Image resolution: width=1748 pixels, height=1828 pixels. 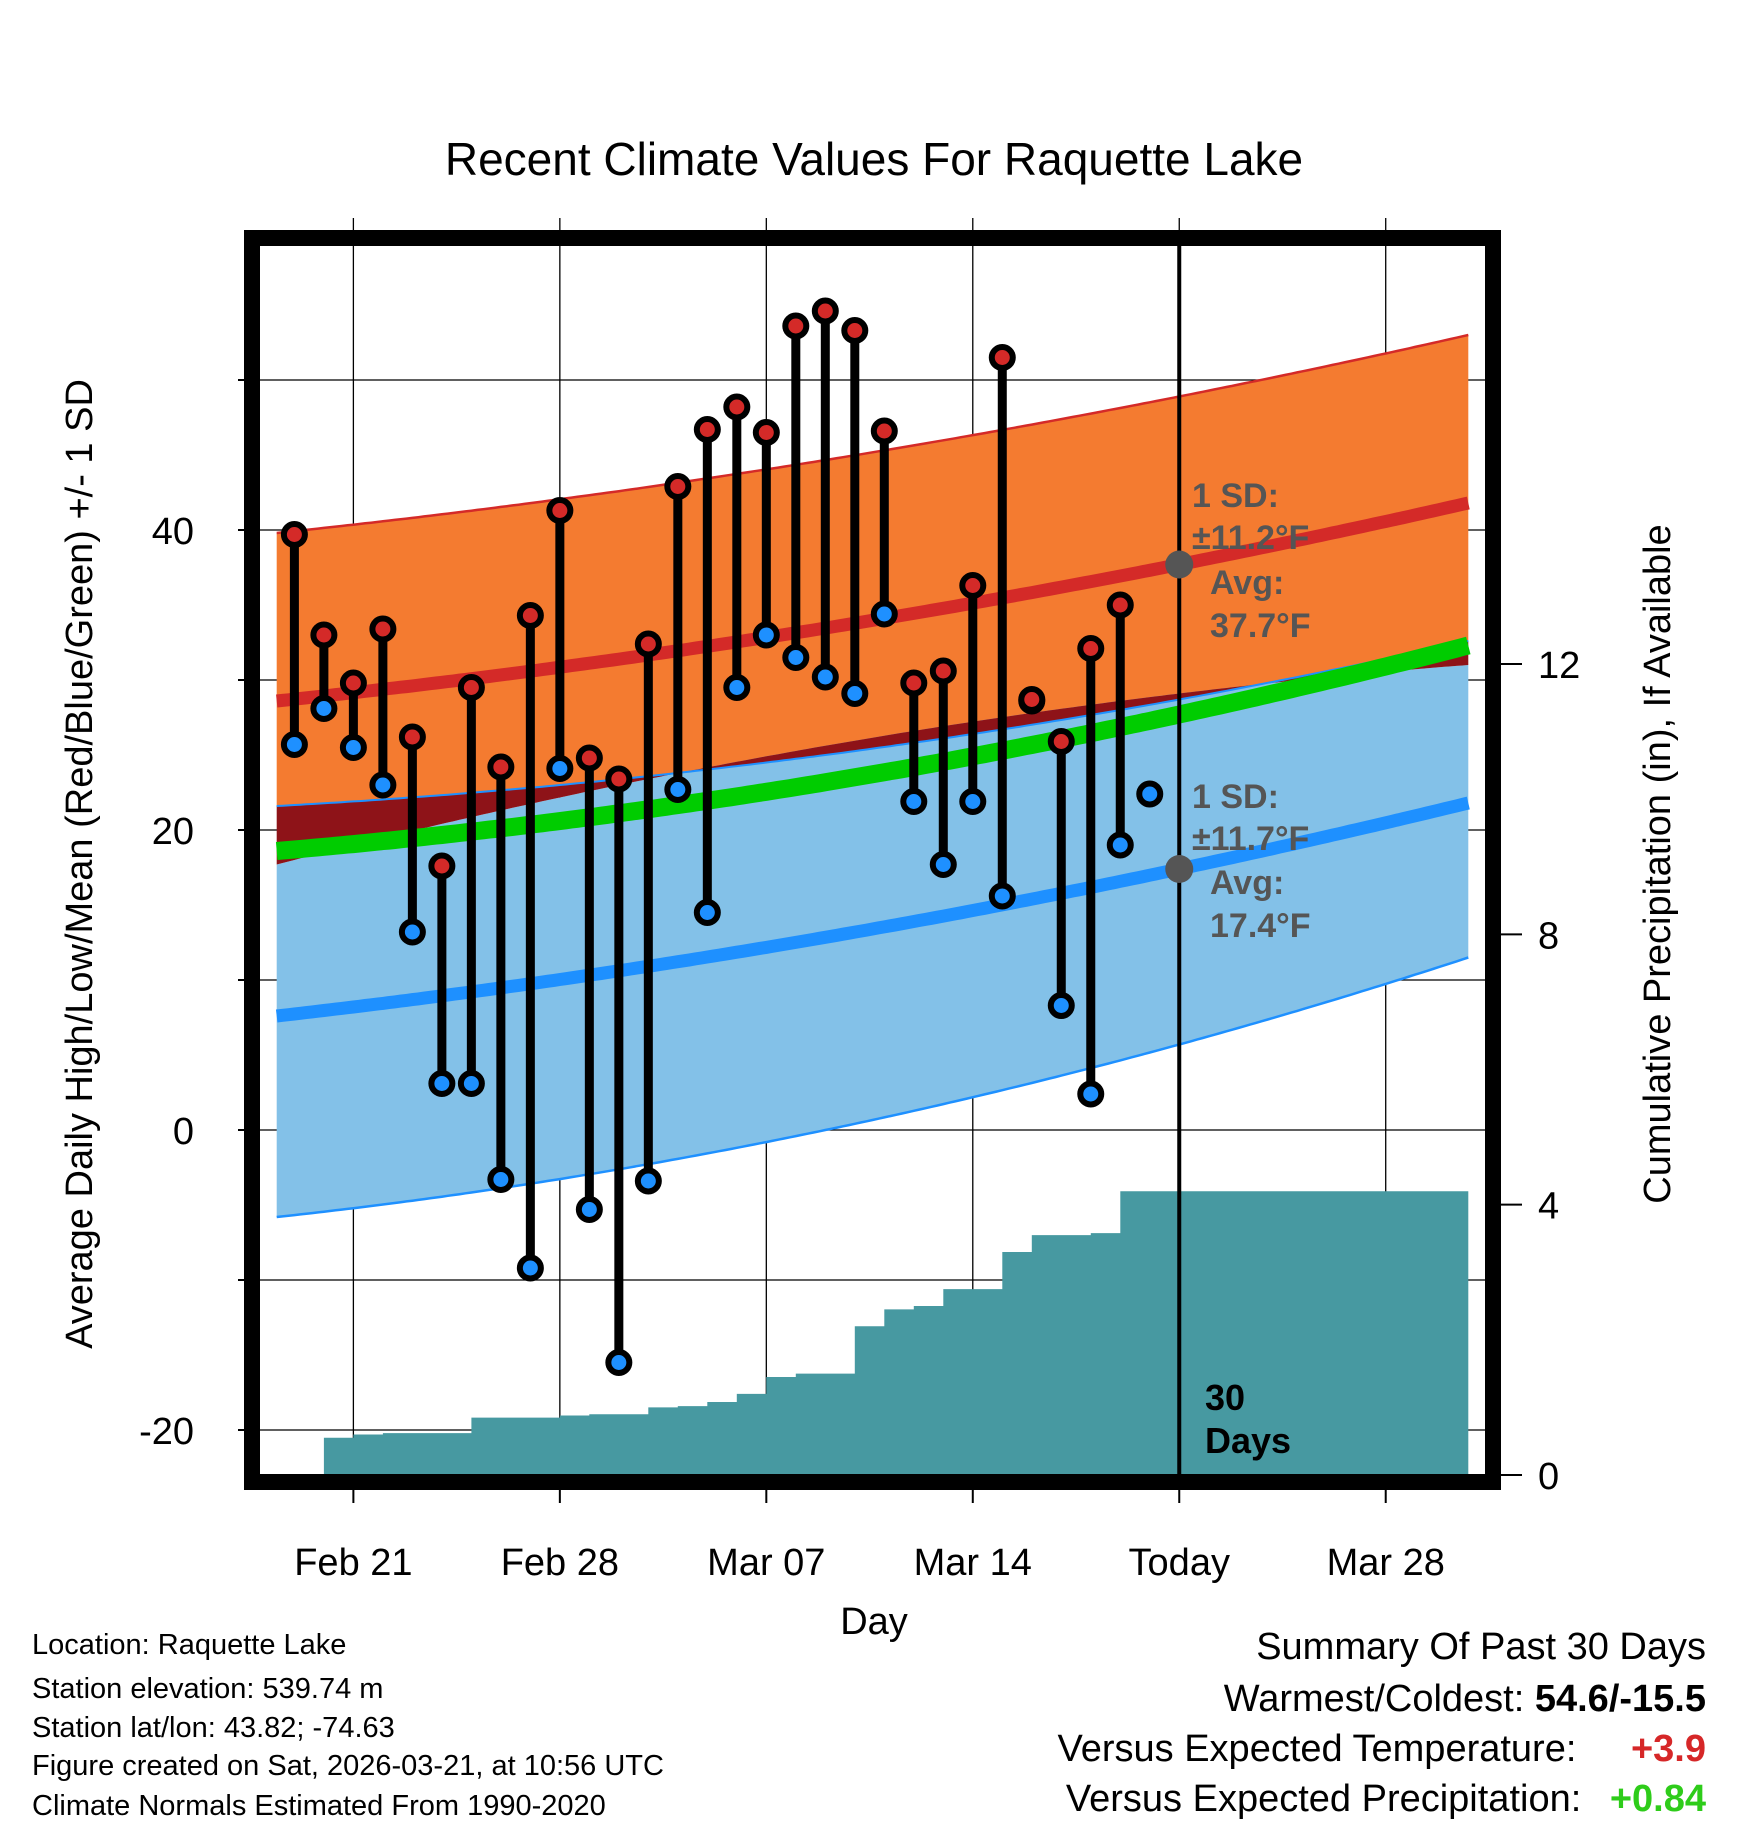 I want to click on annotation-high-sd-value: ±11.2°F, so click(x=1250, y=538).